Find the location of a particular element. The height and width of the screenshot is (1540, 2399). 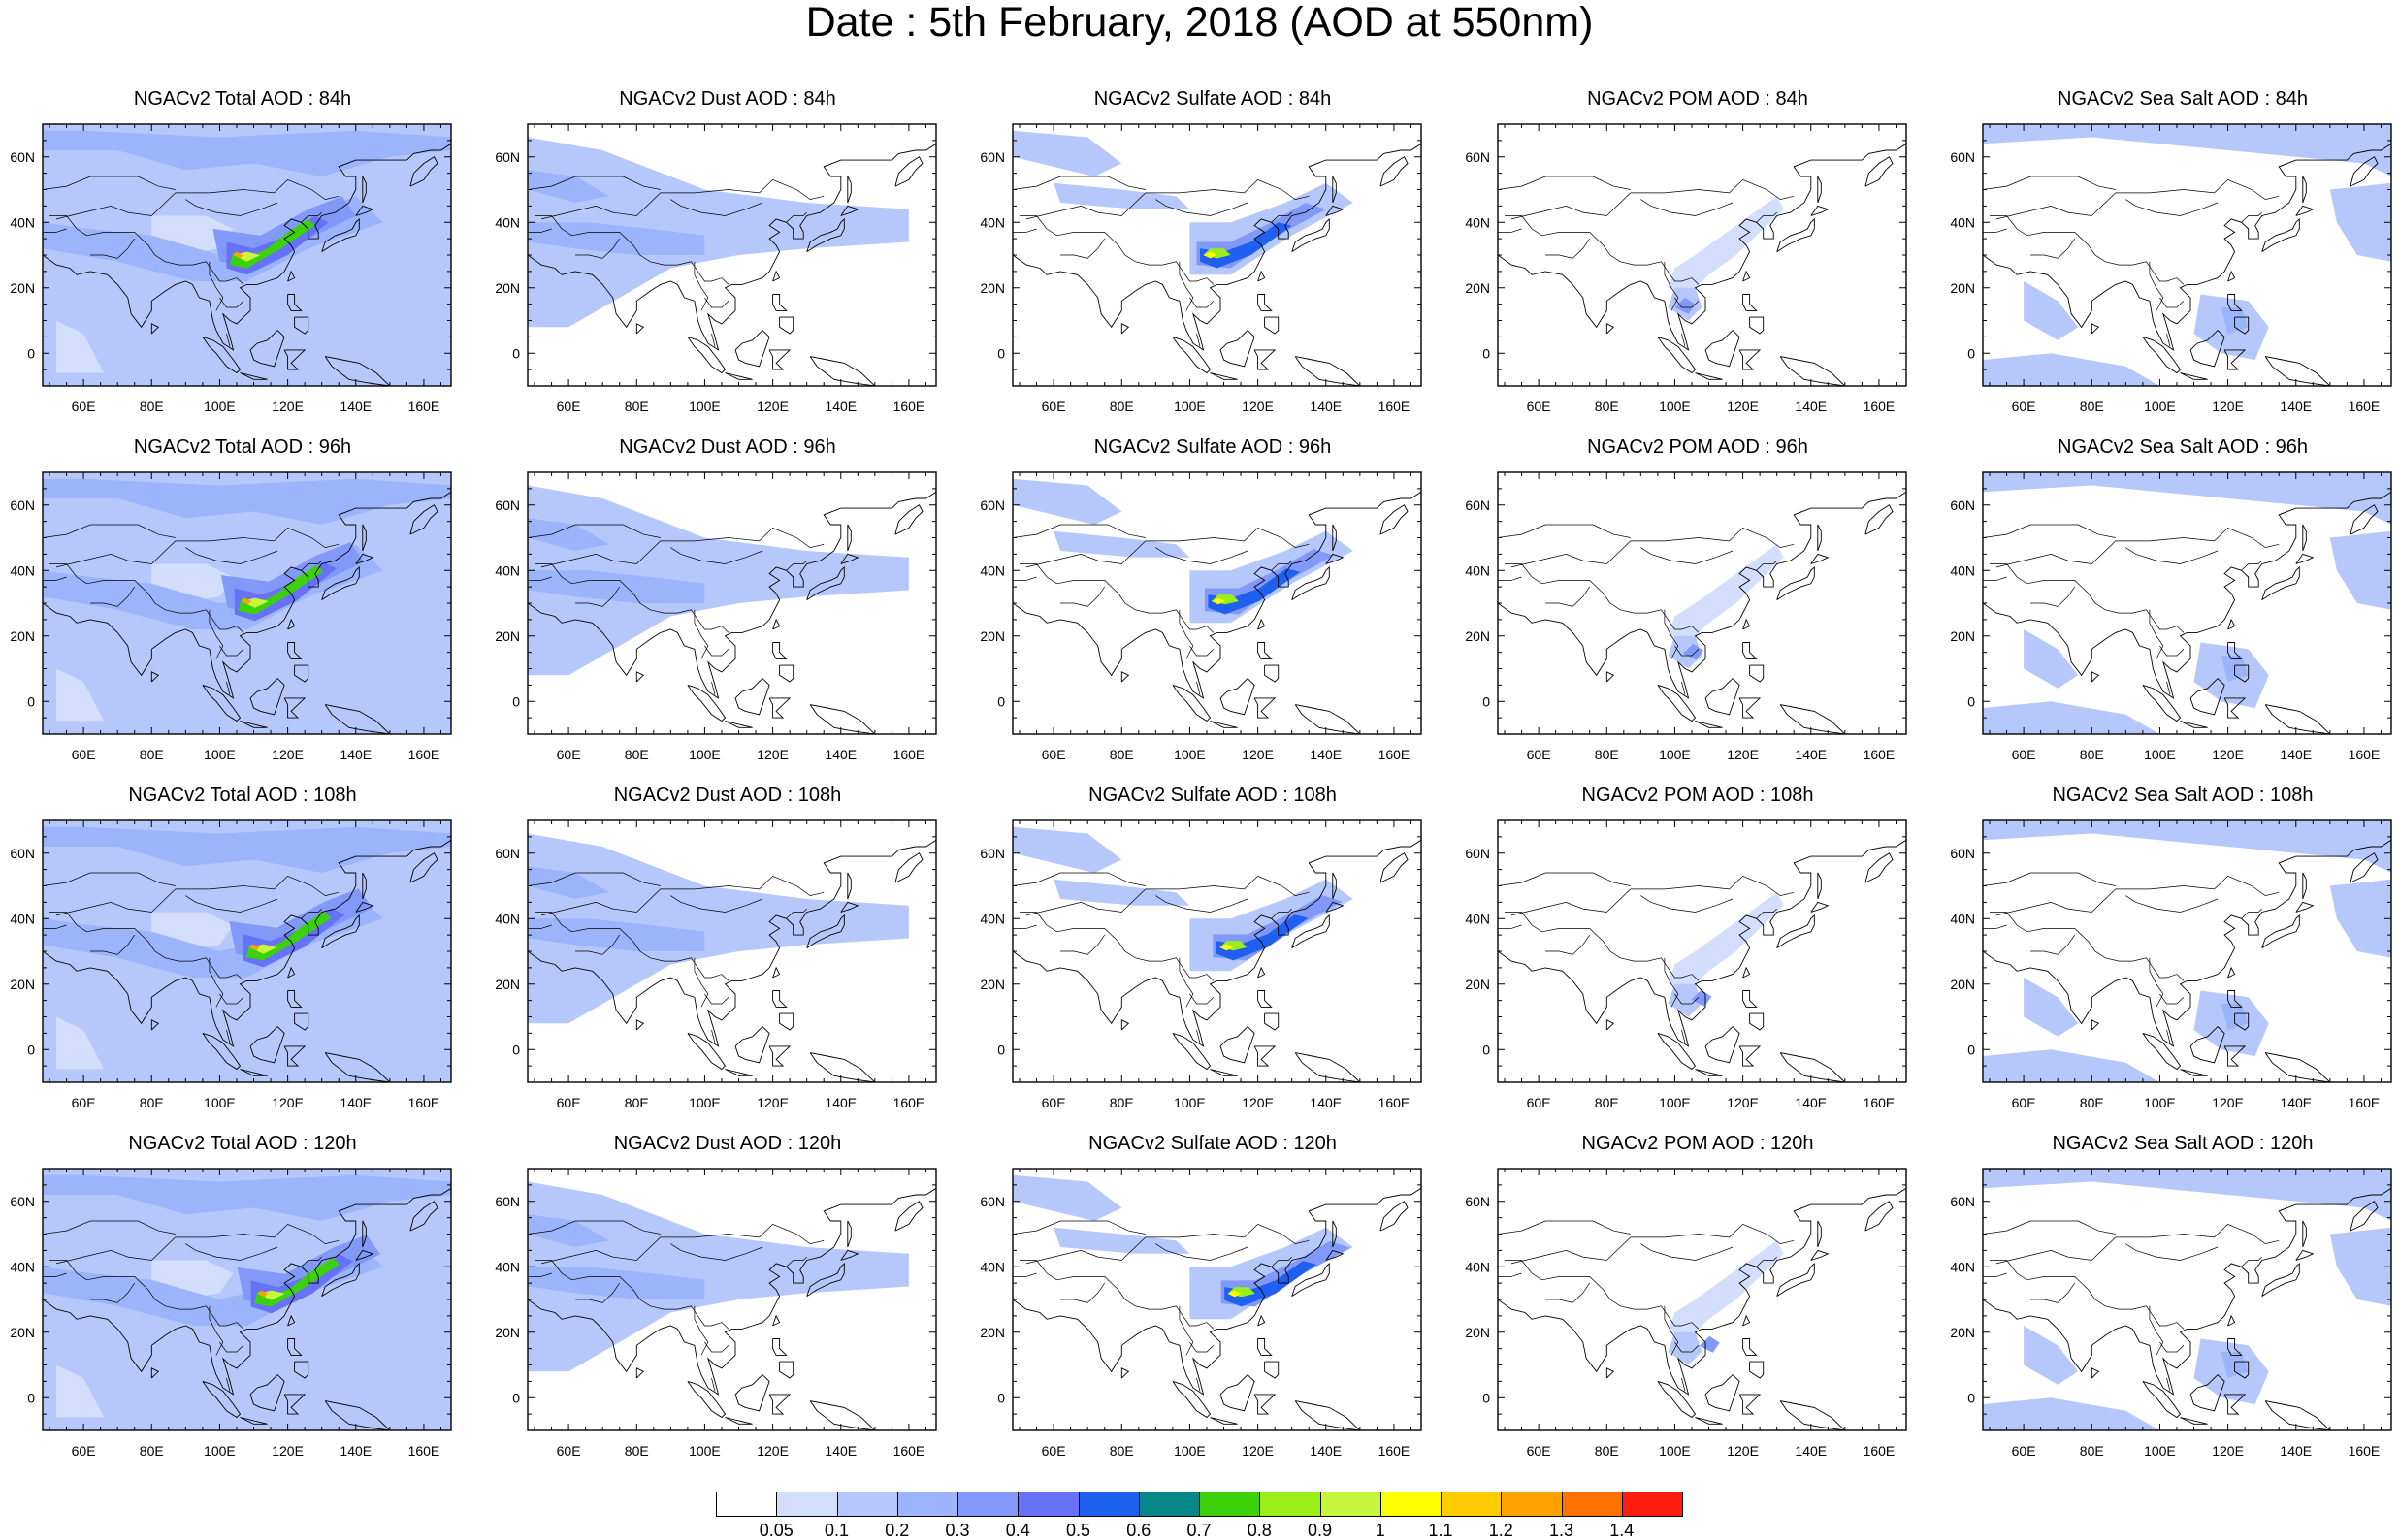

colorbar-label: 1.4 is located at coordinates (1622, 1530).